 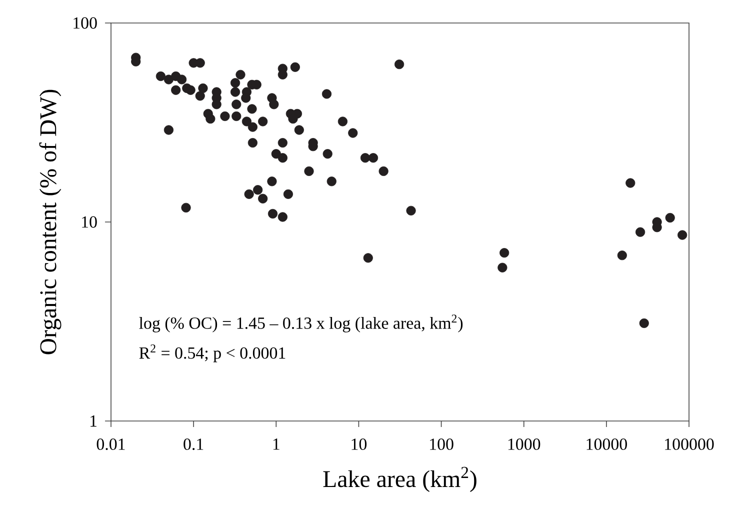 I want to click on x-tick-label: 100000, so click(x=689, y=444).